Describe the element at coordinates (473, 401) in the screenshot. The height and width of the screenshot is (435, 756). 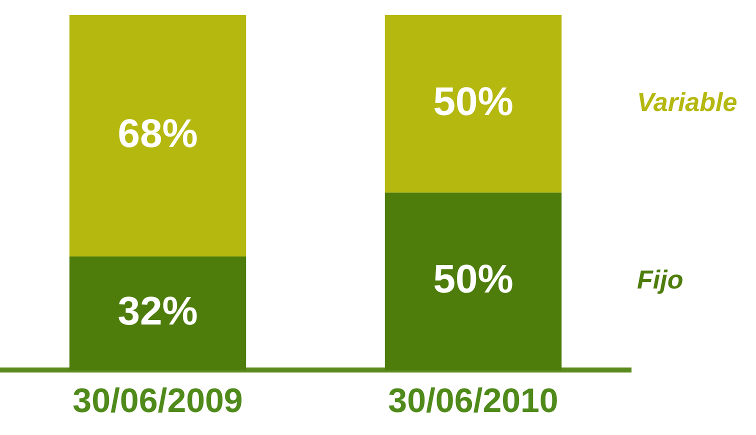
I see `x-tick-label: 30/06/2010` at that location.